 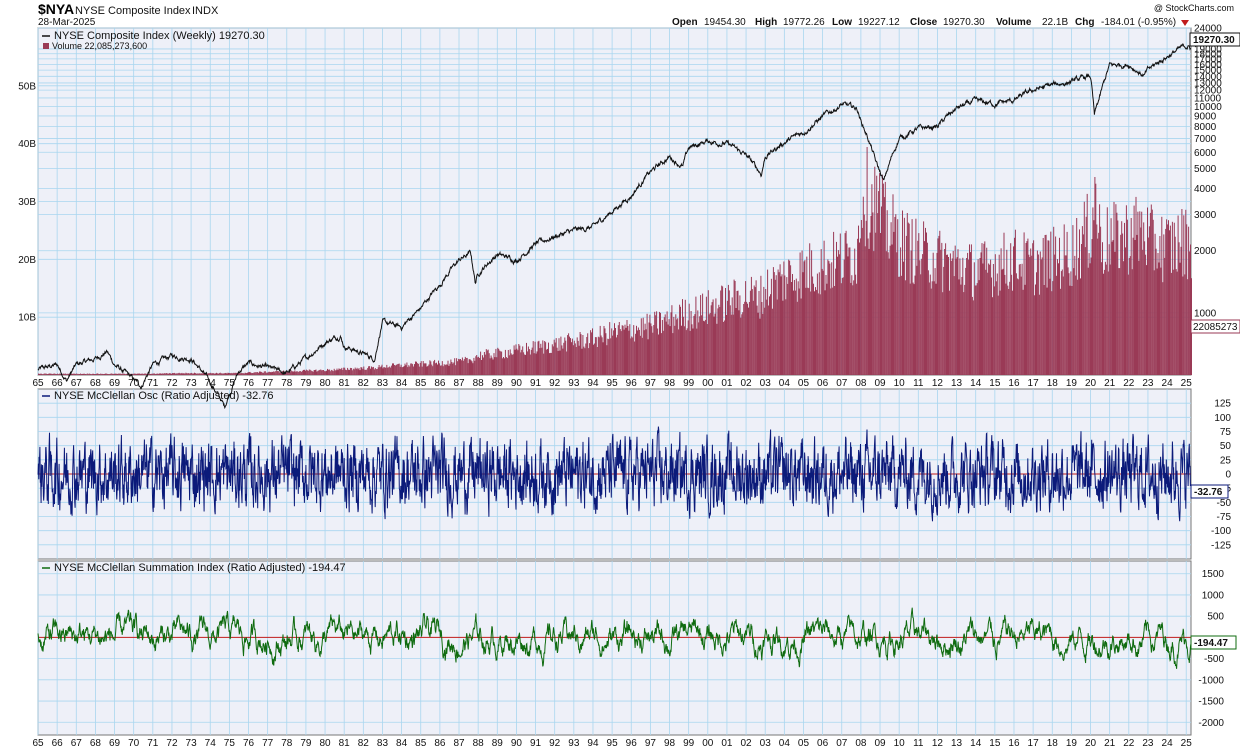 What do you see at coordinates (804, 743) in the screenshot?
I see `x-tick-label: 05` at bounding box center [804, 743].